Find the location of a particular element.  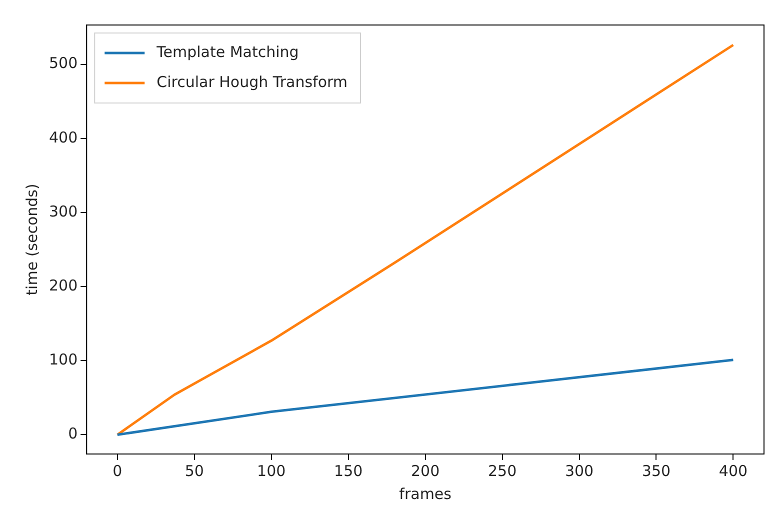

x-tick-label: 200 is located at coordinates (425, 471).